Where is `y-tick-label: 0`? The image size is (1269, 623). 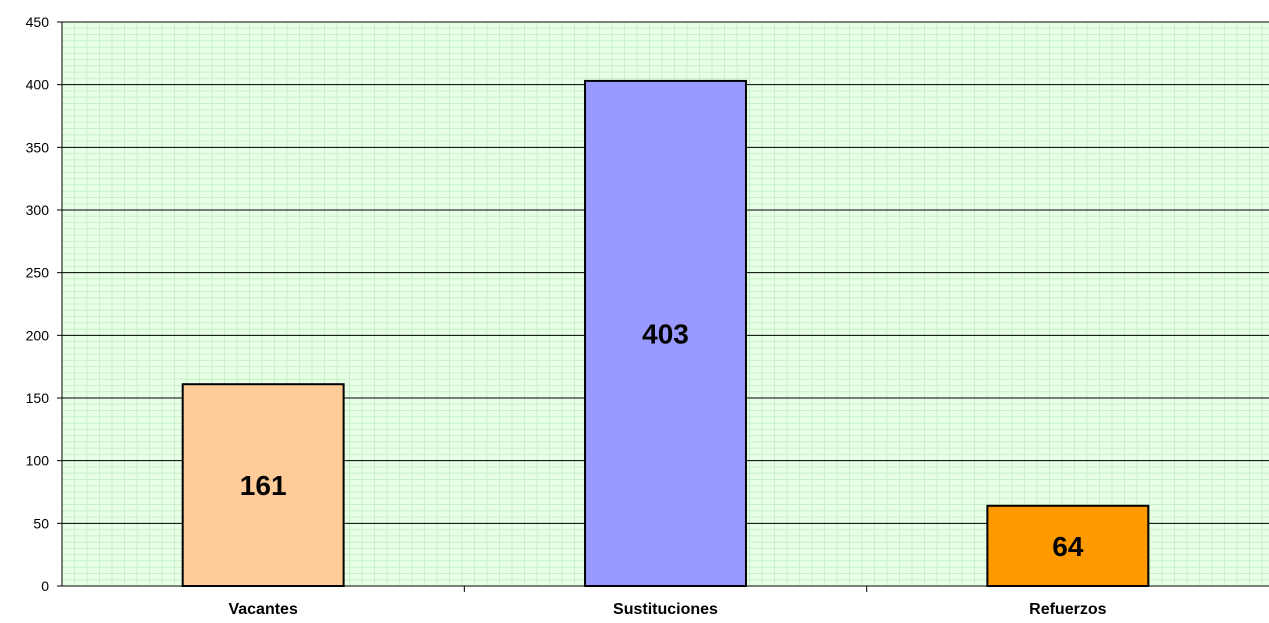 y-tick-label: 0 is located at coordinates (45, 586).